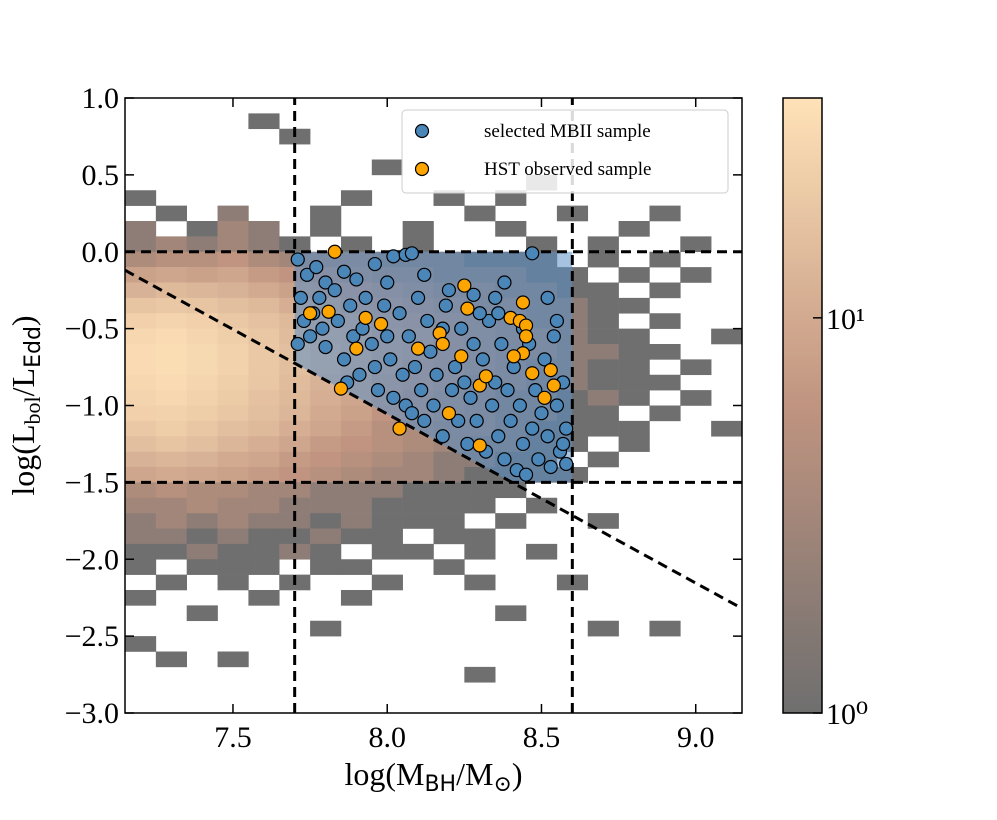 The height and width of the screenshot is (820, 997). What do you see at coordinates (101, 252) in the screenshot?
I see `y-tick-label: 0.0` at bounding box center [101, 252].